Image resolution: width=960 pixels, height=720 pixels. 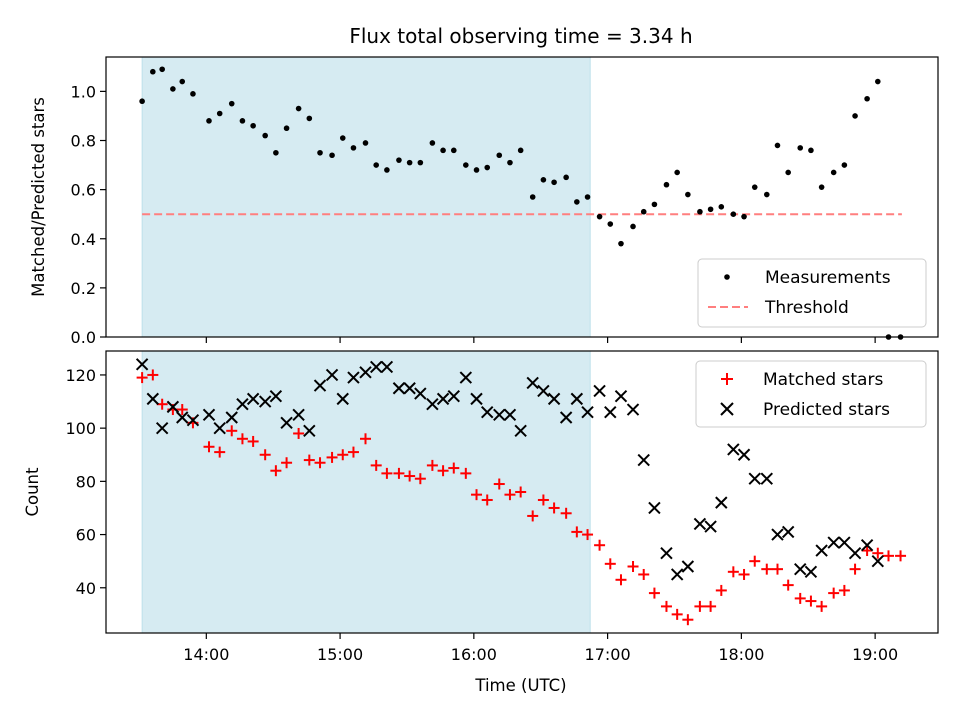 What do you see at coordinates (340, 654) in the screenshot?
I see `x-tick-label: 15:00` at bounding box center [340, 654].